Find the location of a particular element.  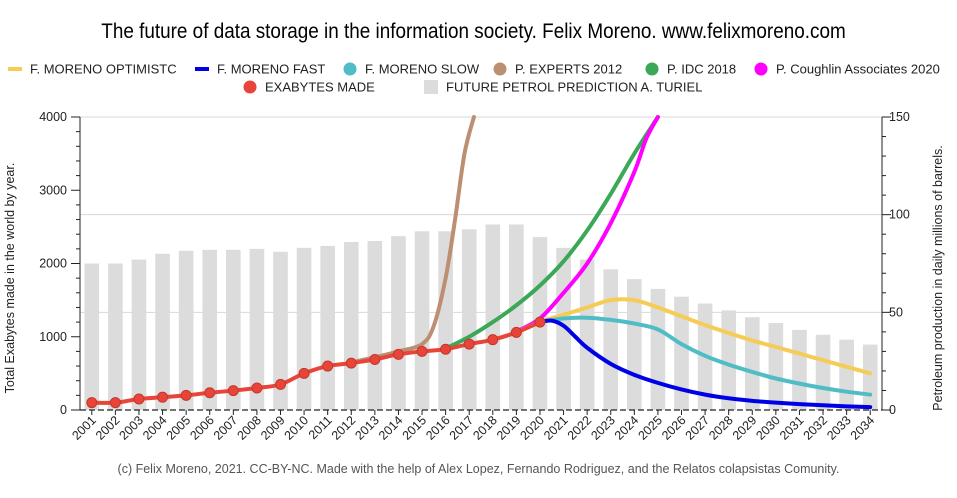

x-tick-label: 2030 is located at coordinates (768, 428).